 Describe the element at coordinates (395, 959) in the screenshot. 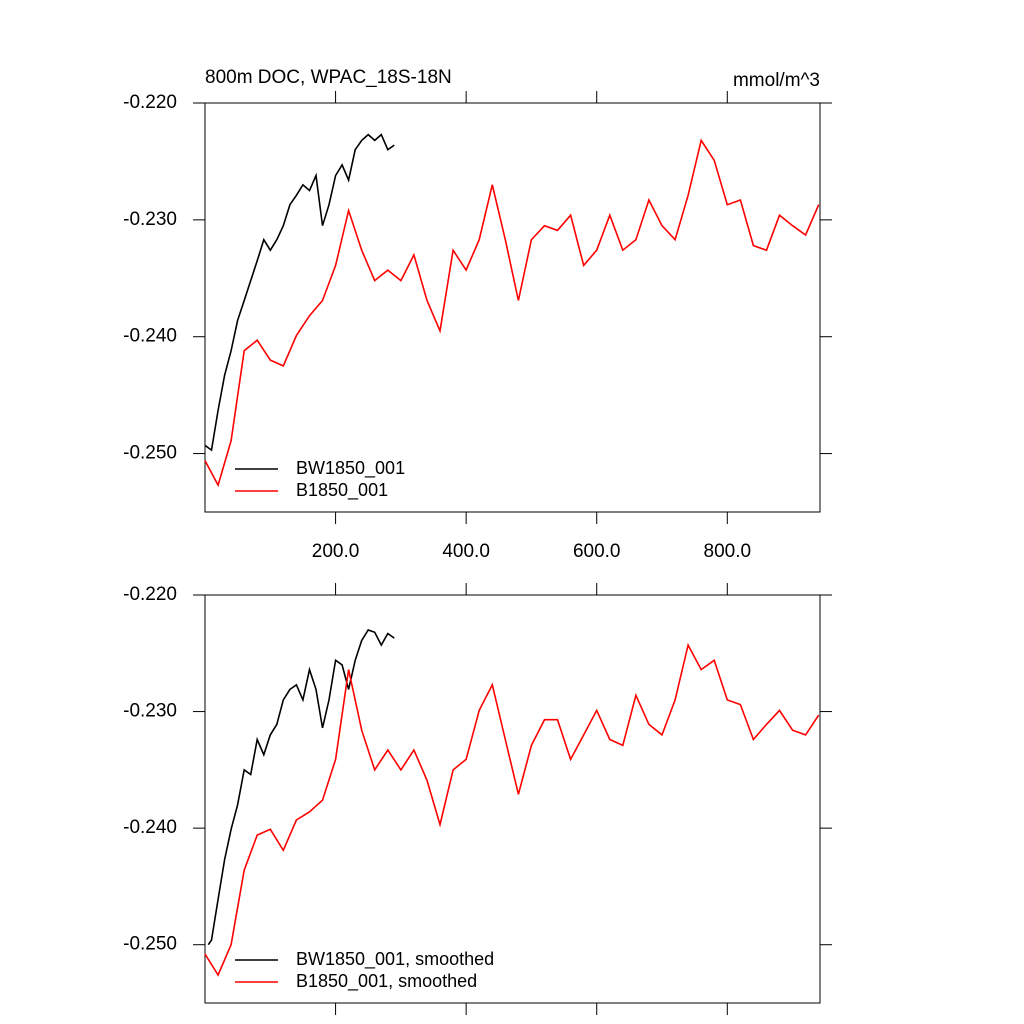

I see `legend-label: BW1850_001, smoothed` at that location.